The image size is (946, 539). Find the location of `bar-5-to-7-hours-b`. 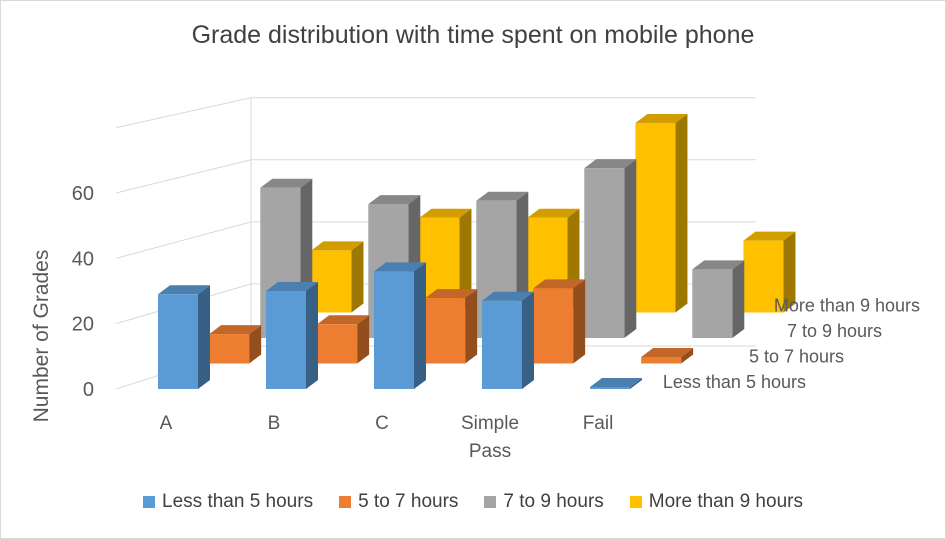

bar-5-to-7-hours-b is located at coordinates (343, 339).